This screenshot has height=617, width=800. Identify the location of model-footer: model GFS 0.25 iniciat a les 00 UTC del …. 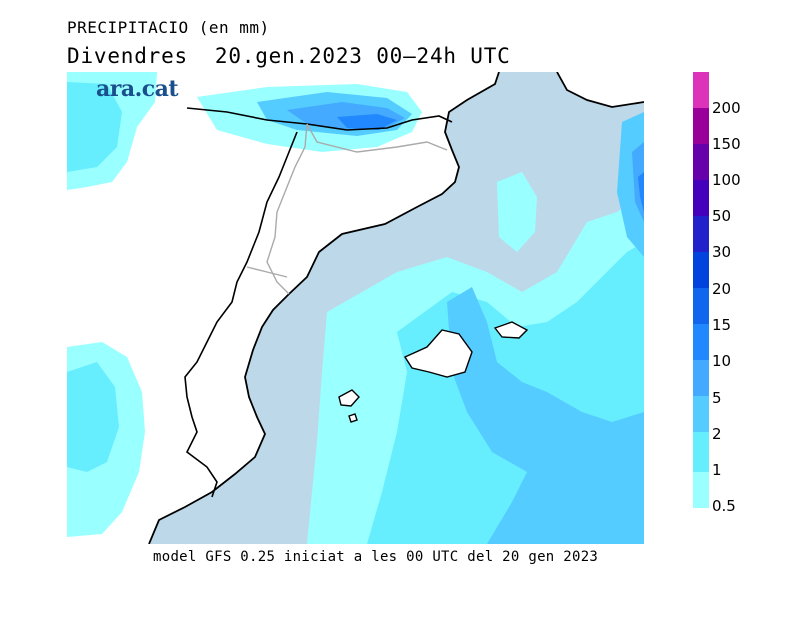
(376, 557).